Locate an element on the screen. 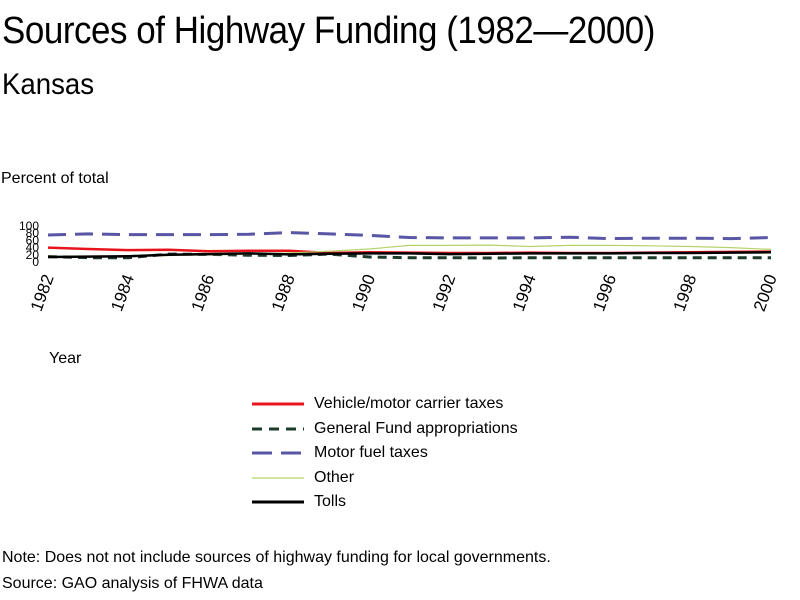  y-tick-label: 0 is located at coordinates (35, 262).